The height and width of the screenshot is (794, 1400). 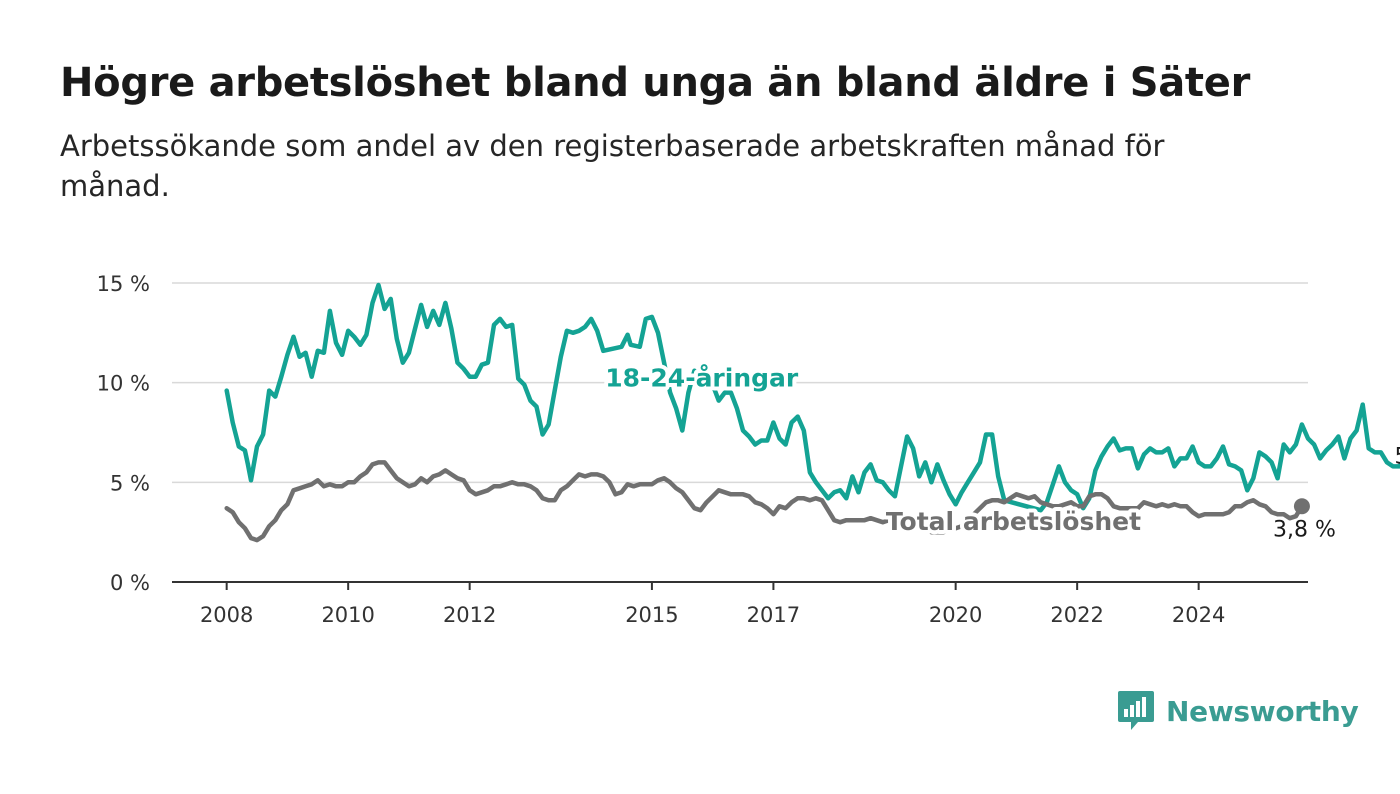 I want to click on y-tick-label: 10 %, so click(x=123, y=384).